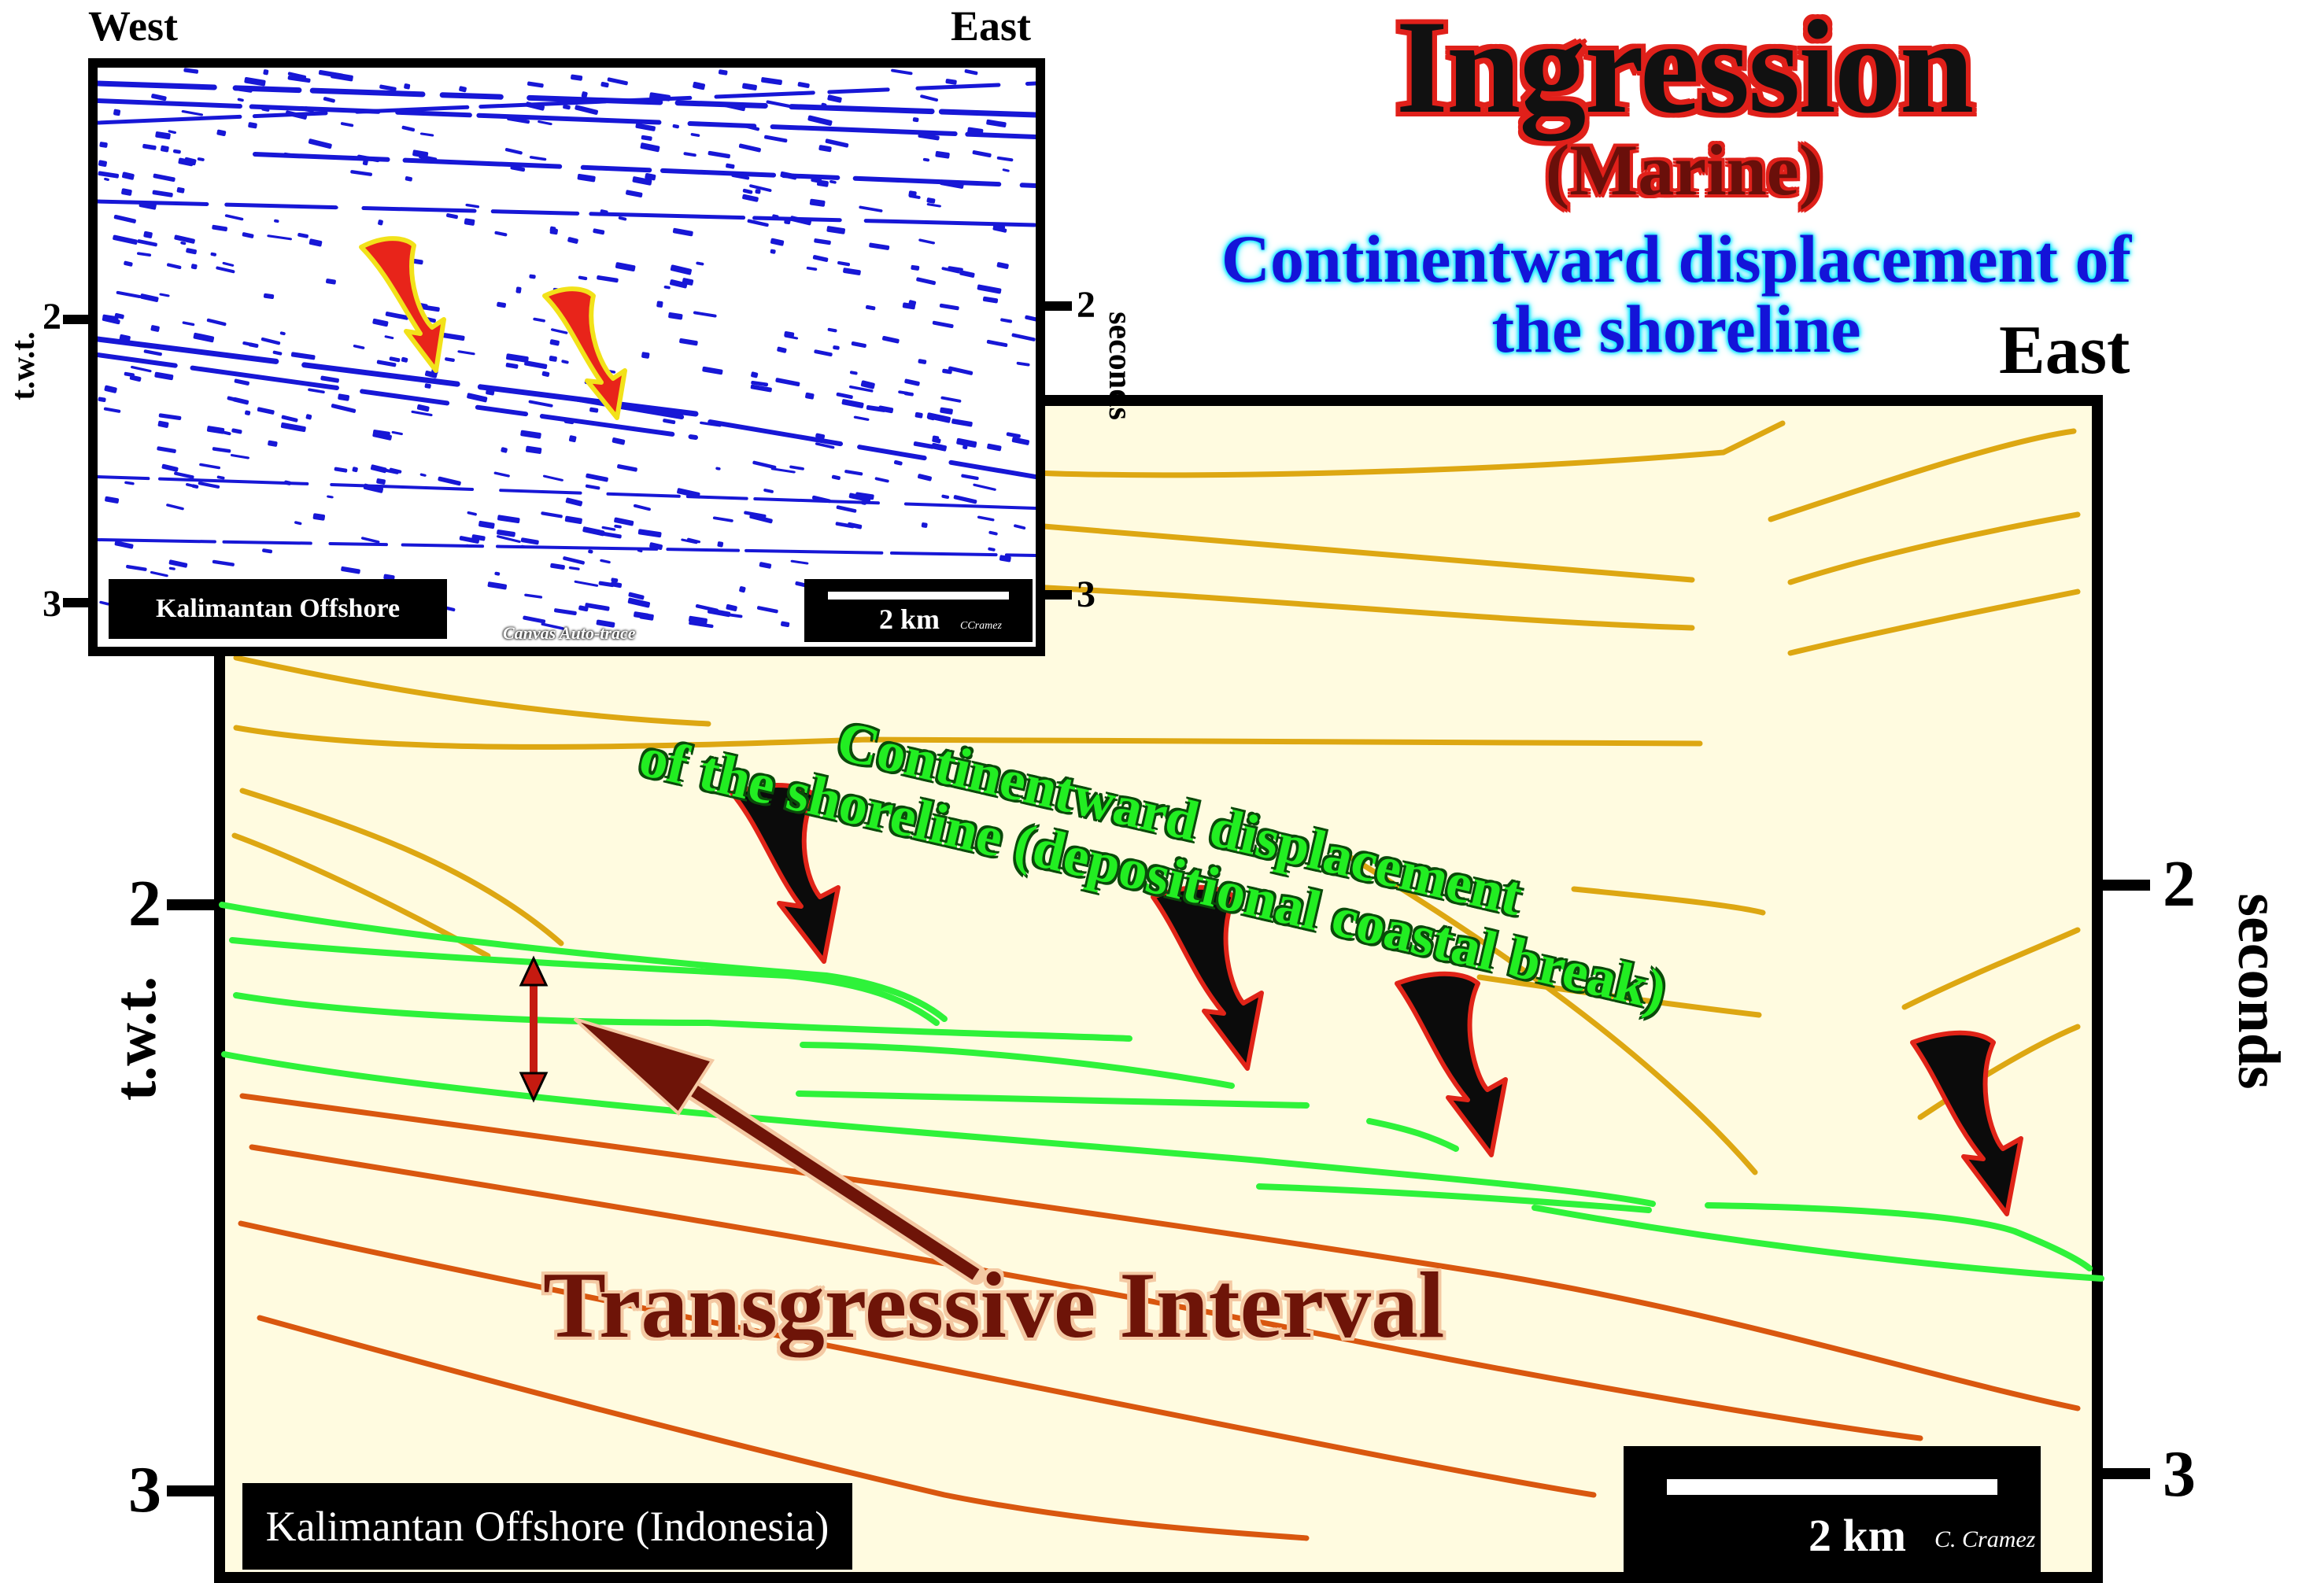 The height and width of the screenshot is (1583, 2324). Describe the element at coordinates (278, 609) in the screenshot. I see `inset-location-label: Kalimantan Offshore` at that location.